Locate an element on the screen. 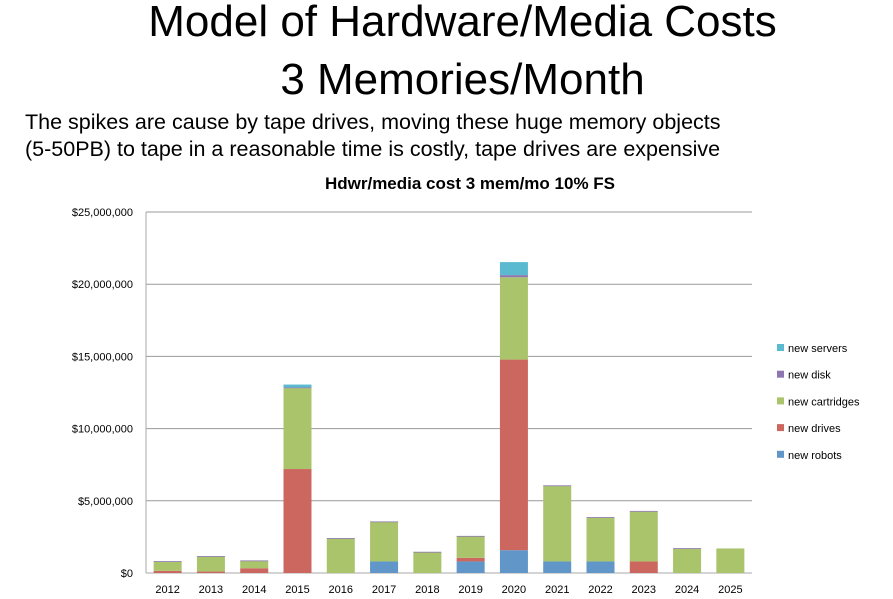  bar-new-cartridges-2012 is located at coordinates (167, 566).